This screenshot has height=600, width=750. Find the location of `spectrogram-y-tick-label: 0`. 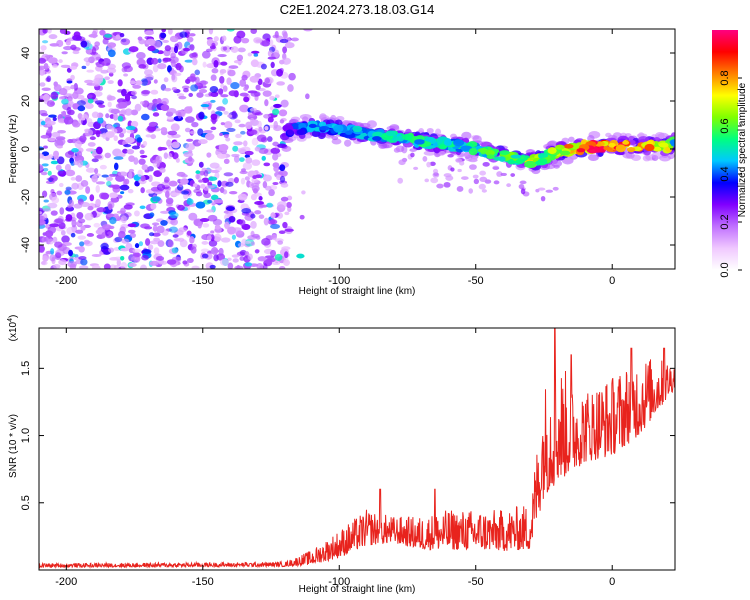

spectrogram-y-tick-label: 0 is located at coordinates (26, 149).